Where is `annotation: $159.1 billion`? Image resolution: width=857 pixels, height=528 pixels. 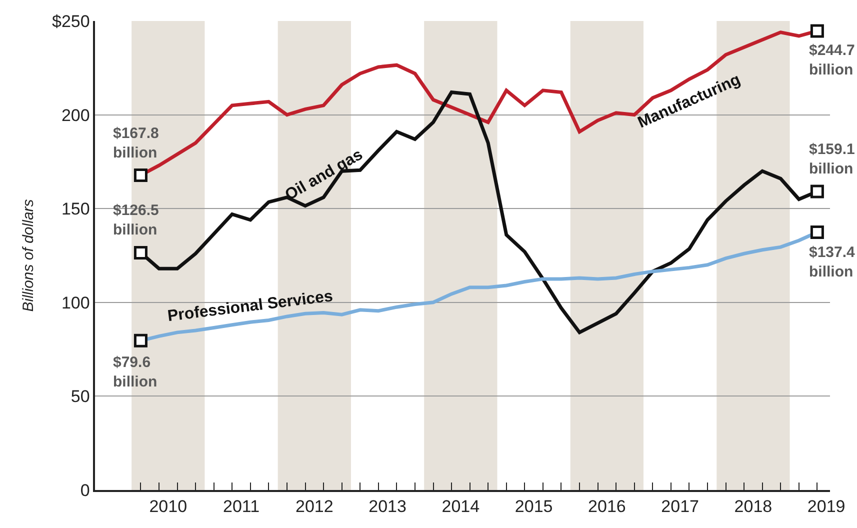 annotation: $159.1 billion is located at coordinates (832, 159).